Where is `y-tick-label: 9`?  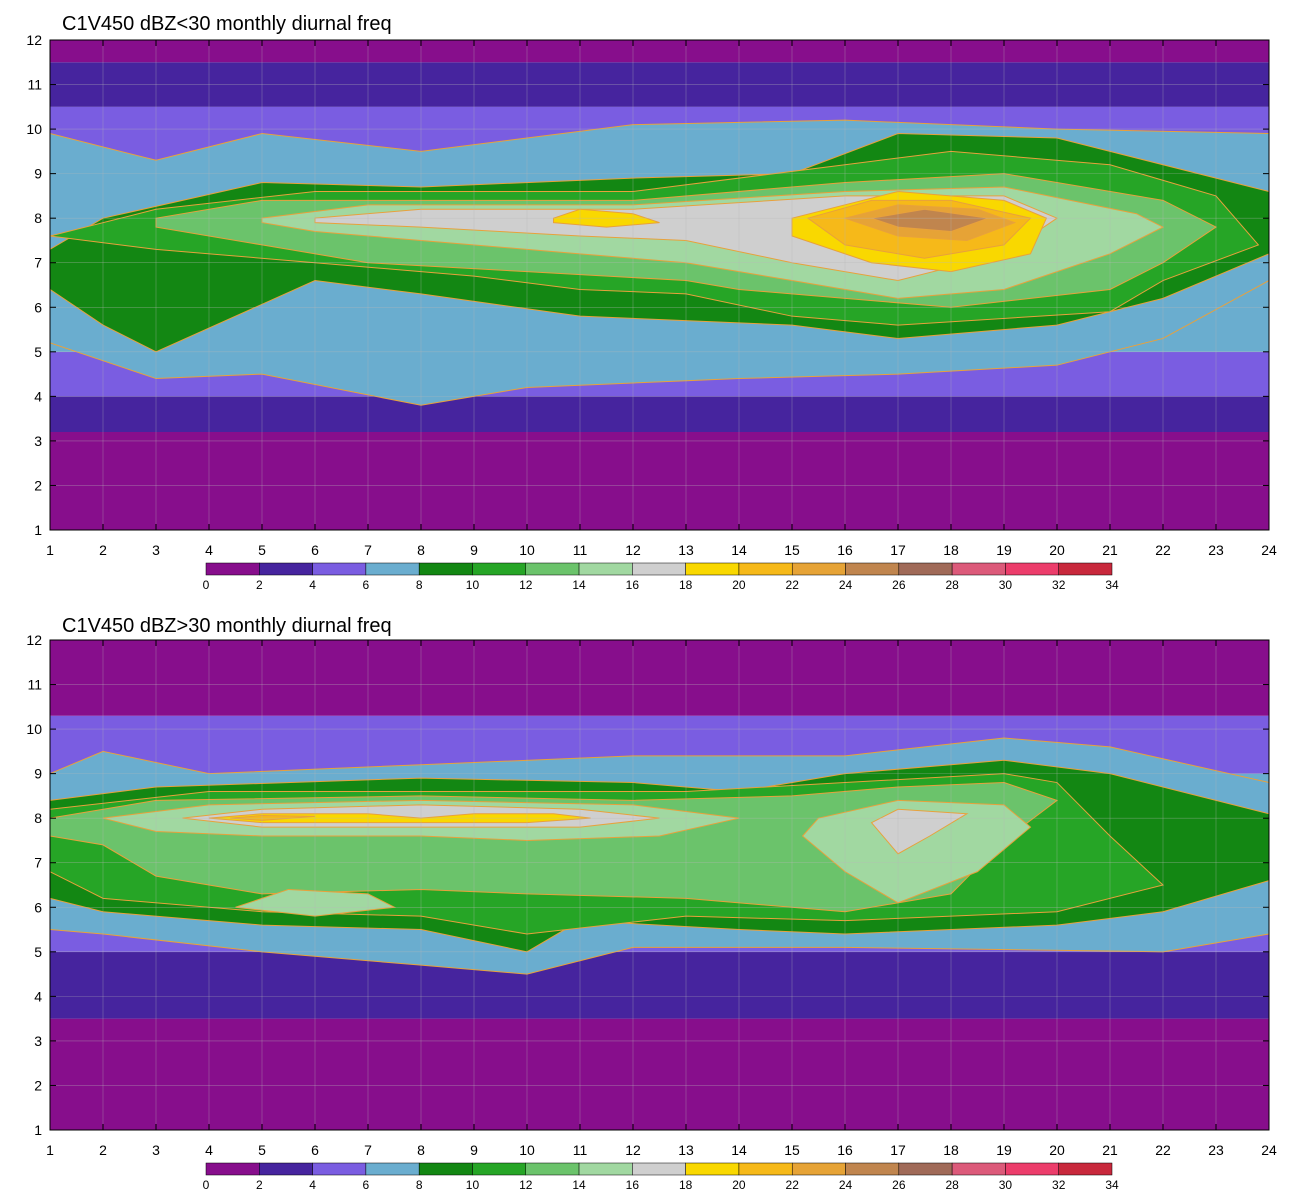 y-tick-label: 9 is located at coordinates (38, 774).